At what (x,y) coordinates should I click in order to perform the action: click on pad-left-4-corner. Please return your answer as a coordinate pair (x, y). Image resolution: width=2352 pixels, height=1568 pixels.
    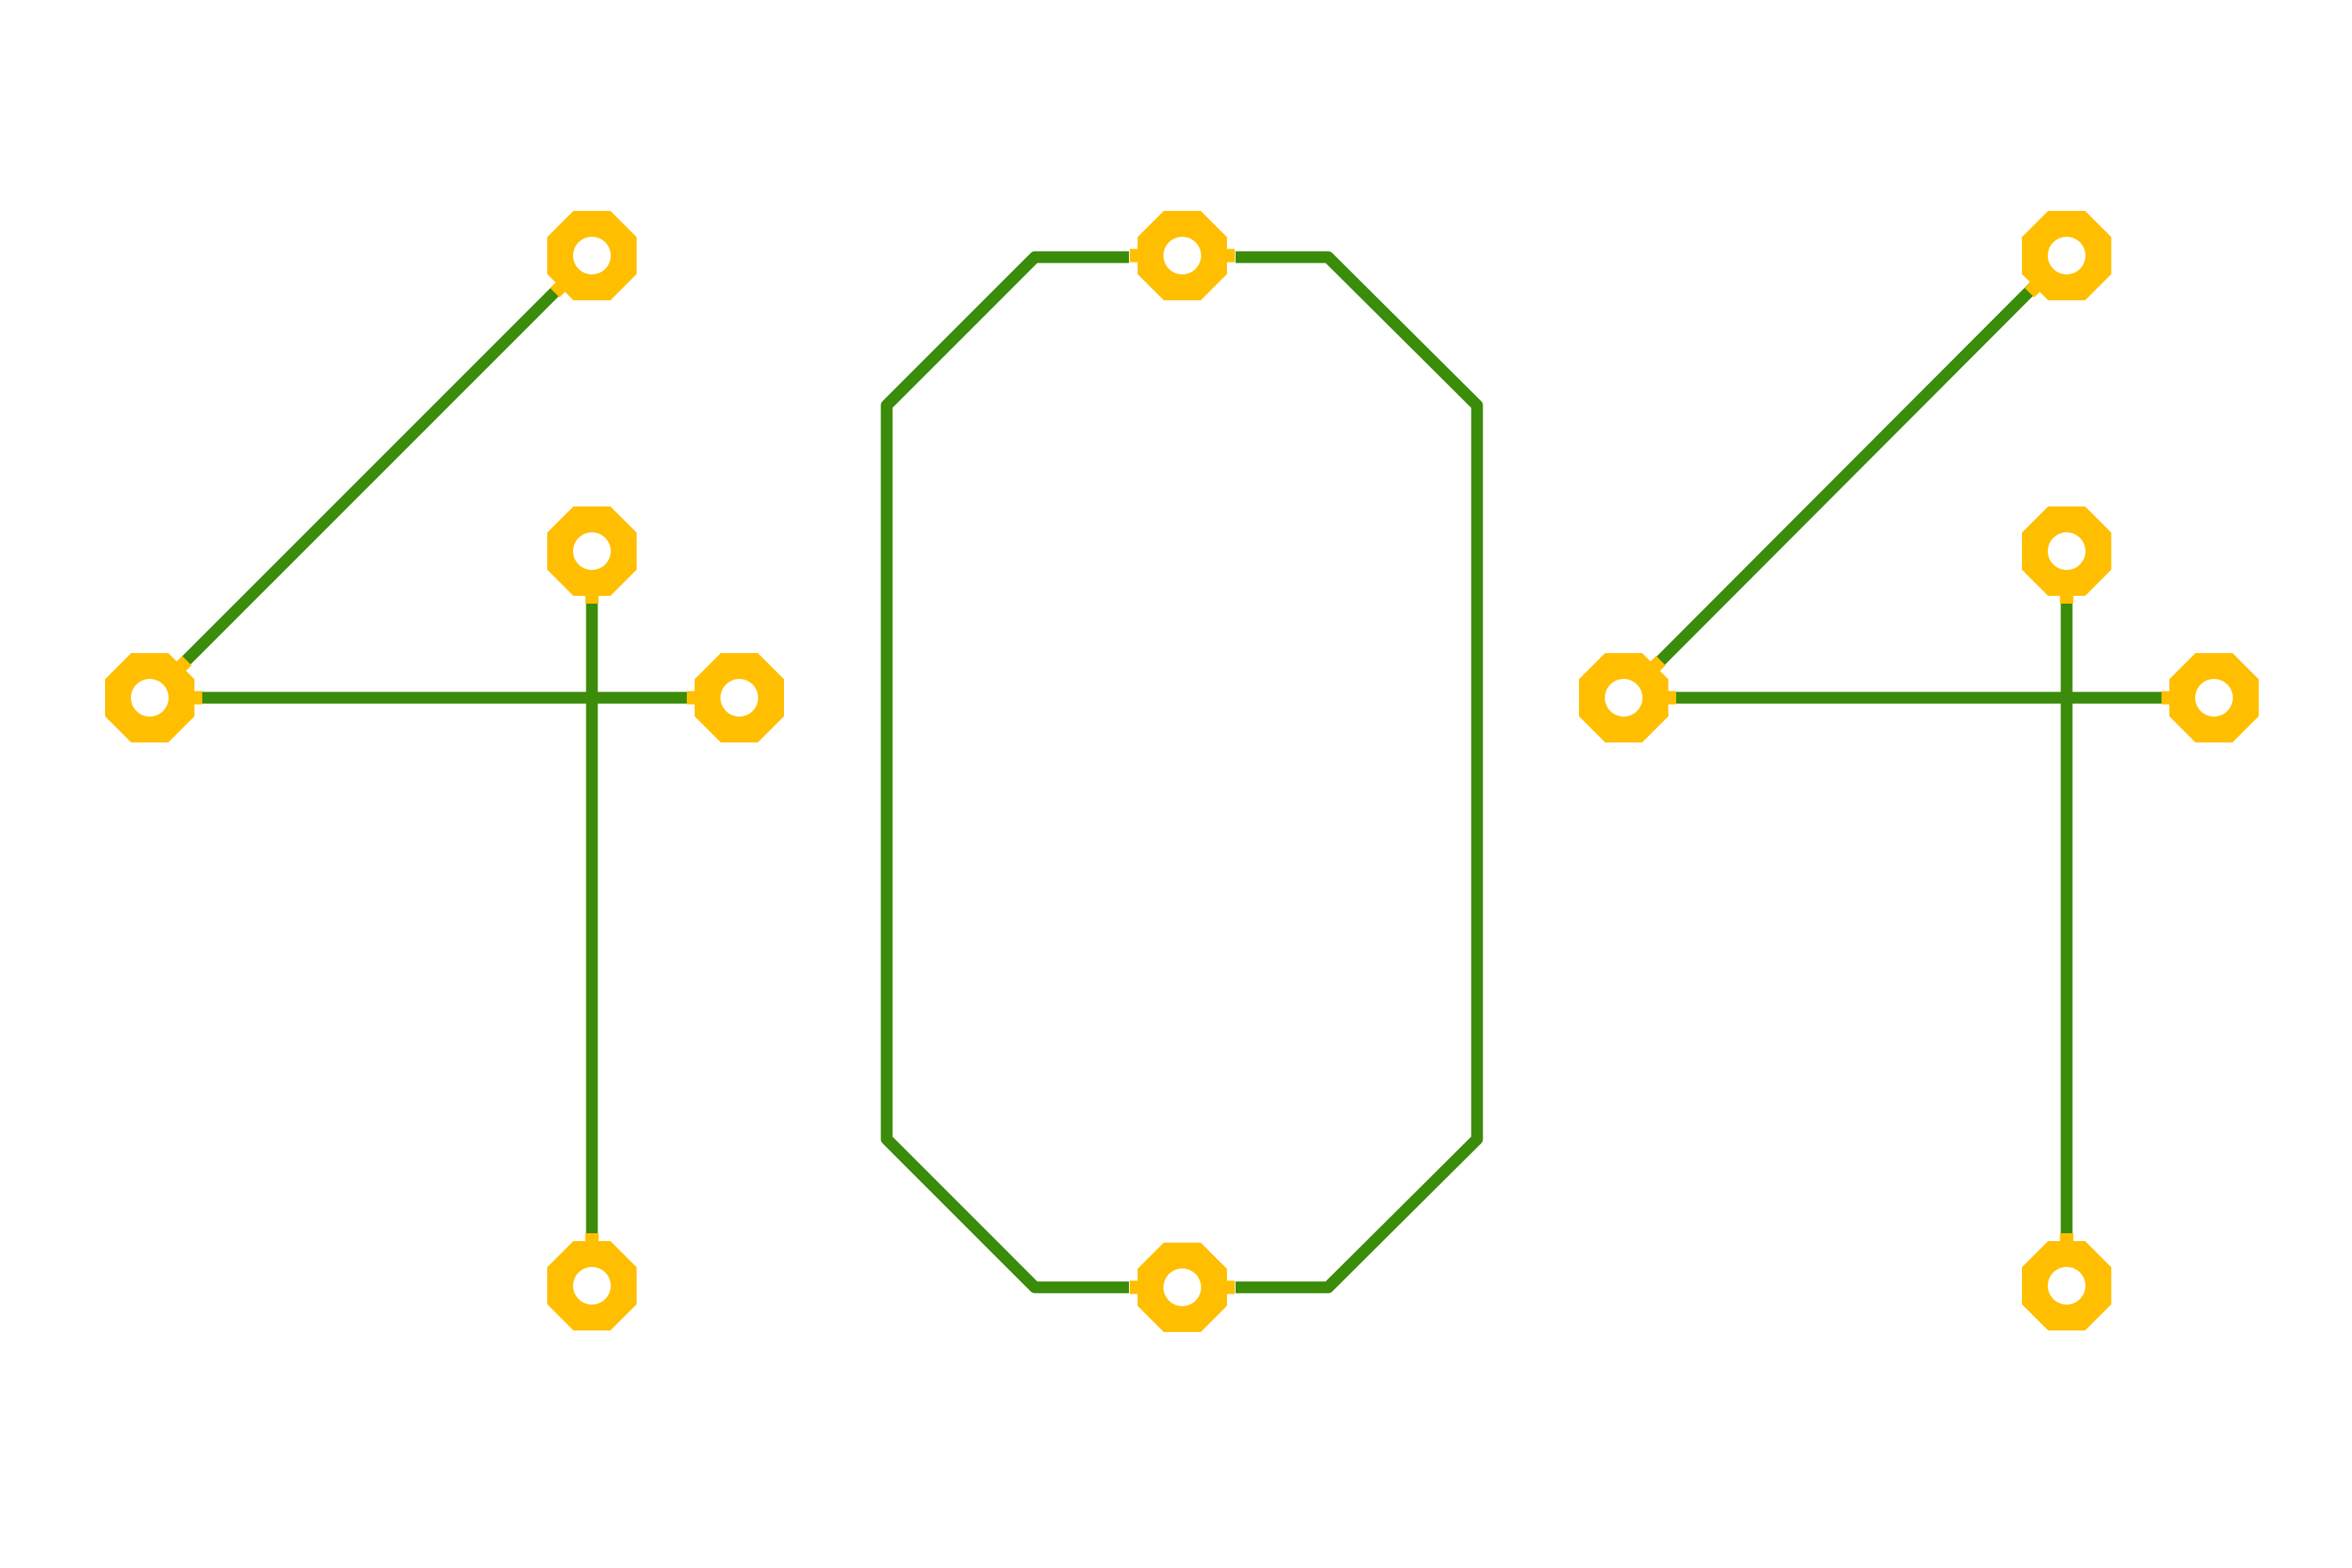
    Looking at the image, I should click on (153, 697).